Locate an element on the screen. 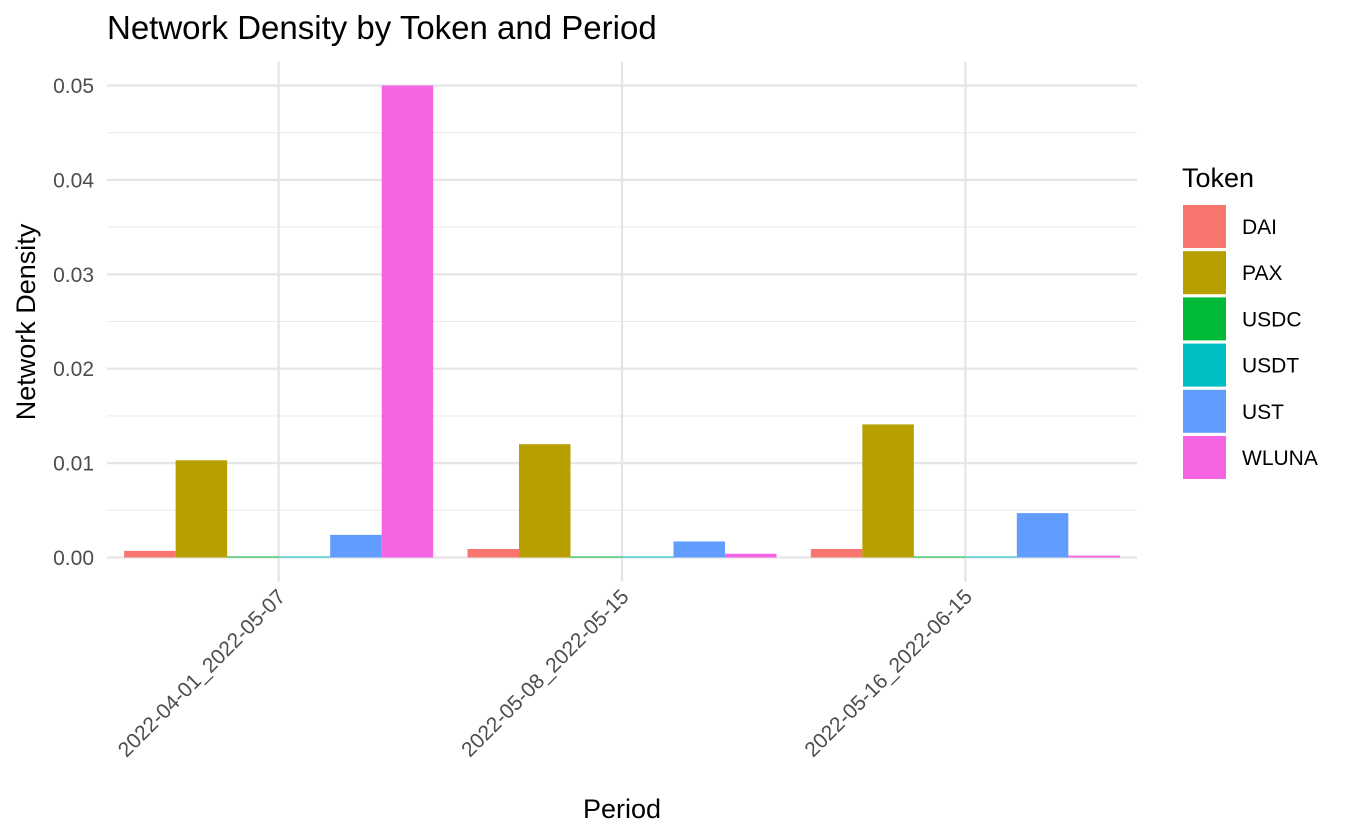  legend-key-usdc is located at coordinates (1204, 319).